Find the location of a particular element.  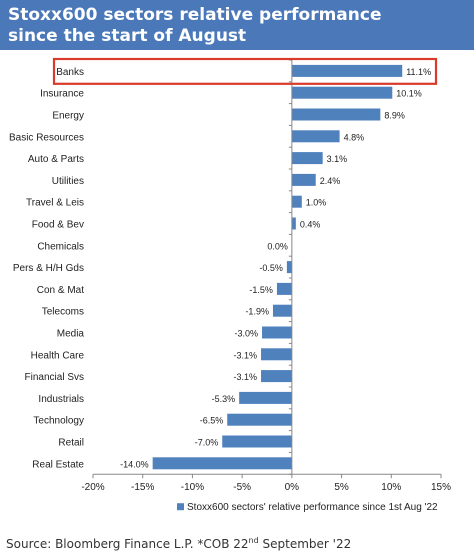

data-label-media: -3.0% is located at coordinates (247, 334).